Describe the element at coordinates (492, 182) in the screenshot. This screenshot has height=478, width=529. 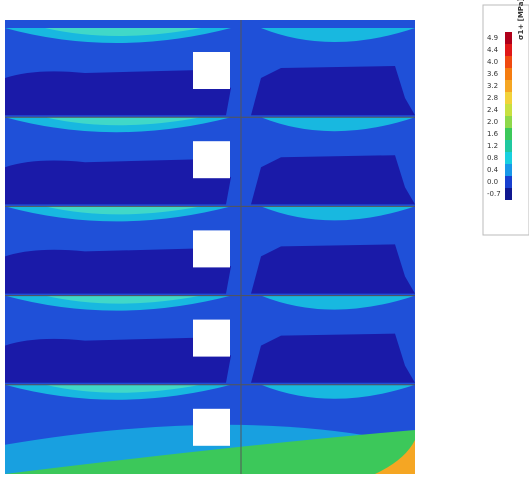
I see `colorbar-tick-label: 0.0` at that location.